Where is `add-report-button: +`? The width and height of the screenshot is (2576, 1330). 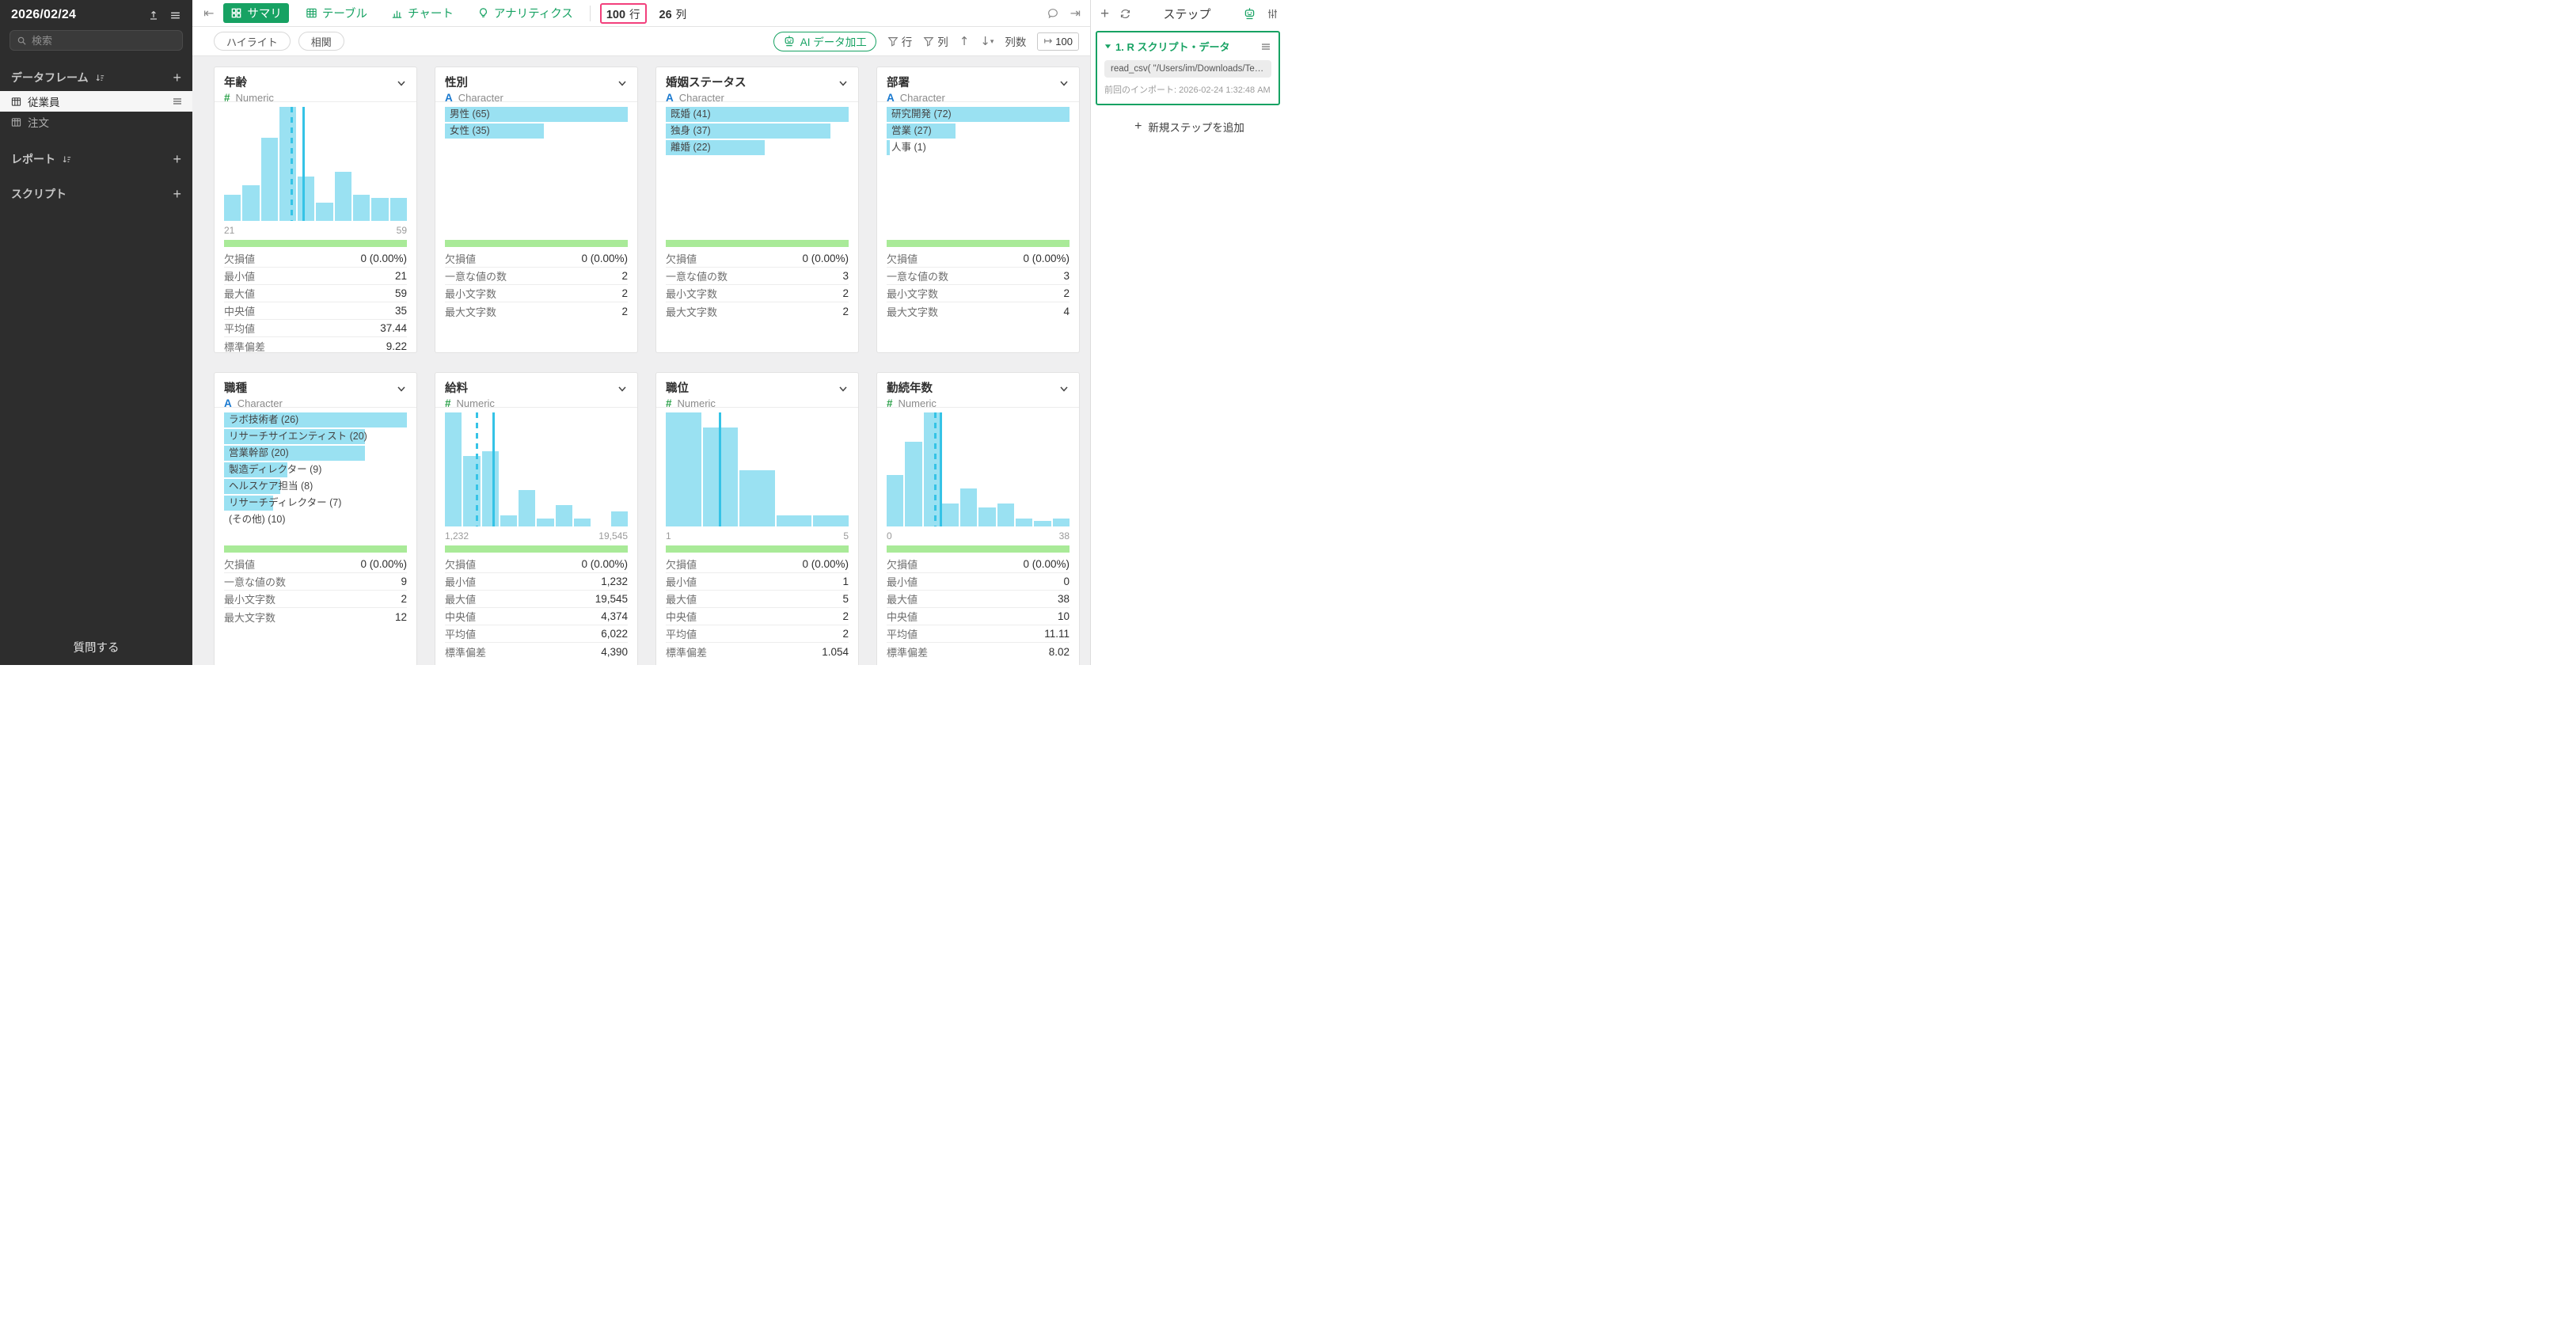 add-report-button: + is located at coordinates (177, 159).